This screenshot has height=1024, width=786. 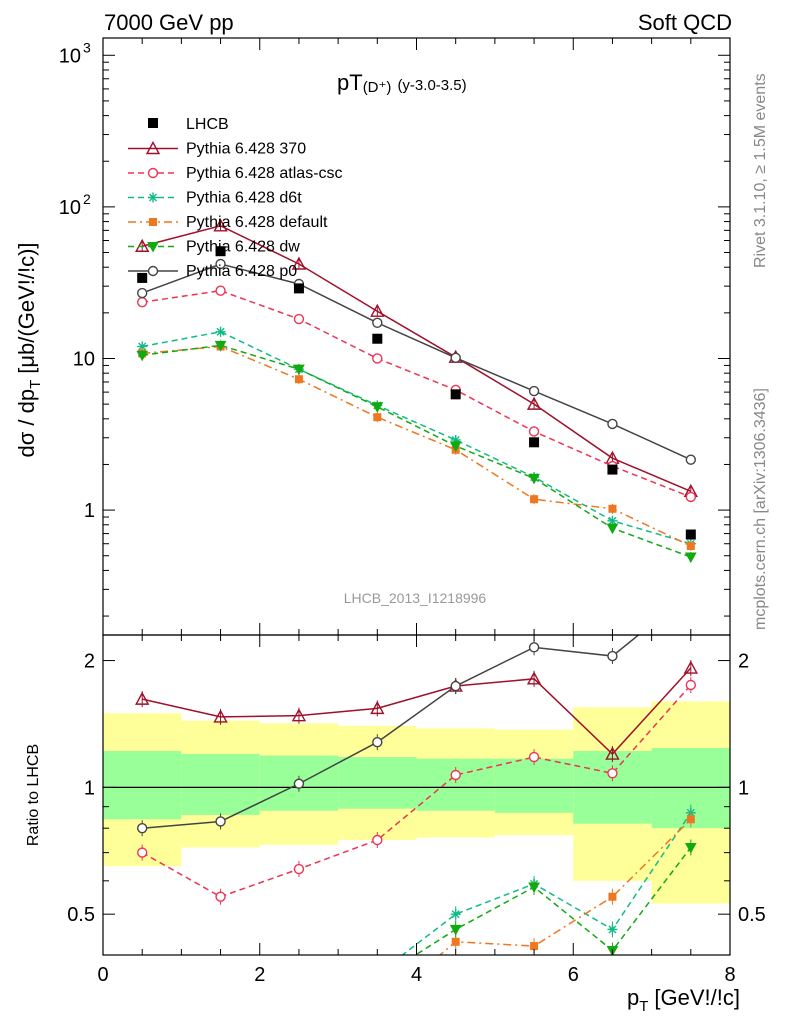 What do you see at coordinates (377, 87) in the screenshot?
I see `plot-title-particle: (D⁺)` at bounding box center [377, 87].